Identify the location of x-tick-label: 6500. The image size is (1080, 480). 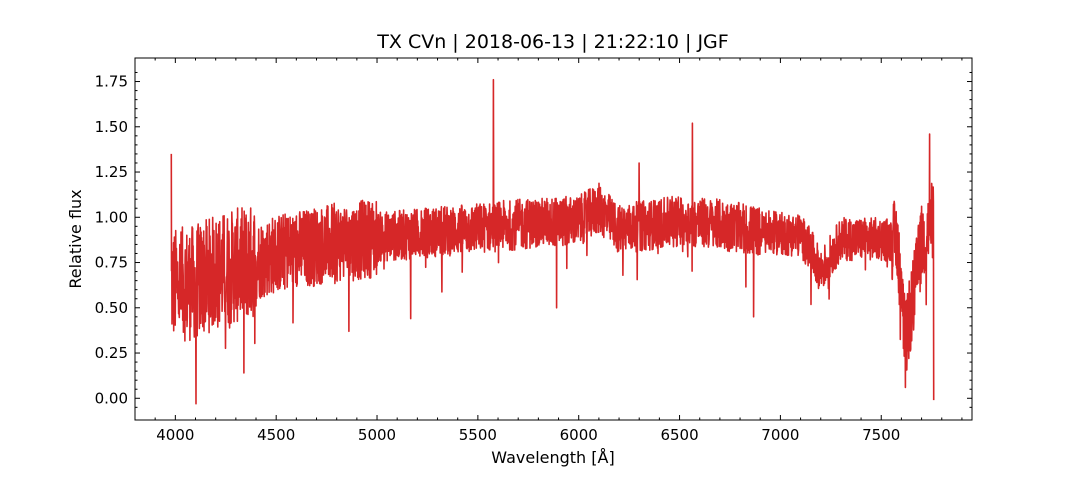
(679, 435).